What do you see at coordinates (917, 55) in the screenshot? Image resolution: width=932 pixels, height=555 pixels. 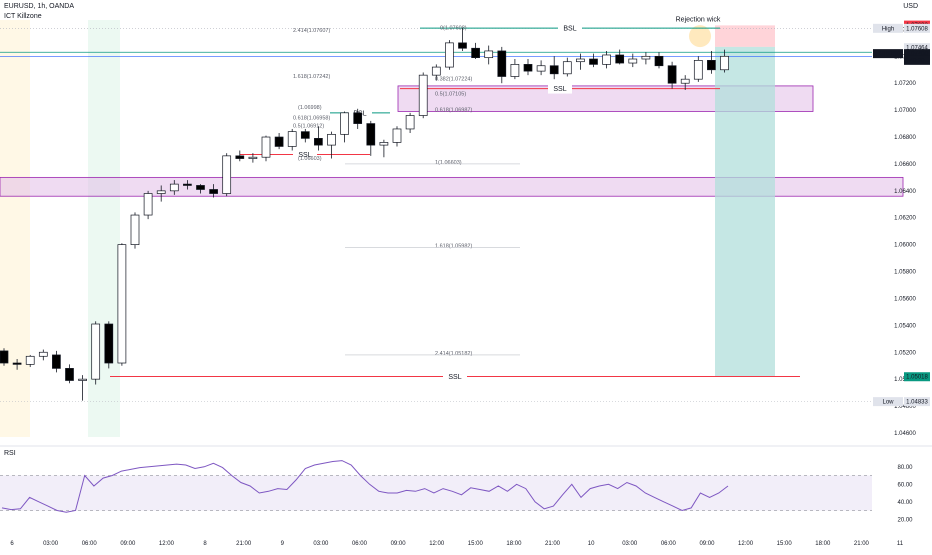 I see `price-tag-value: 1.07400` at bounding box center [917, 55].